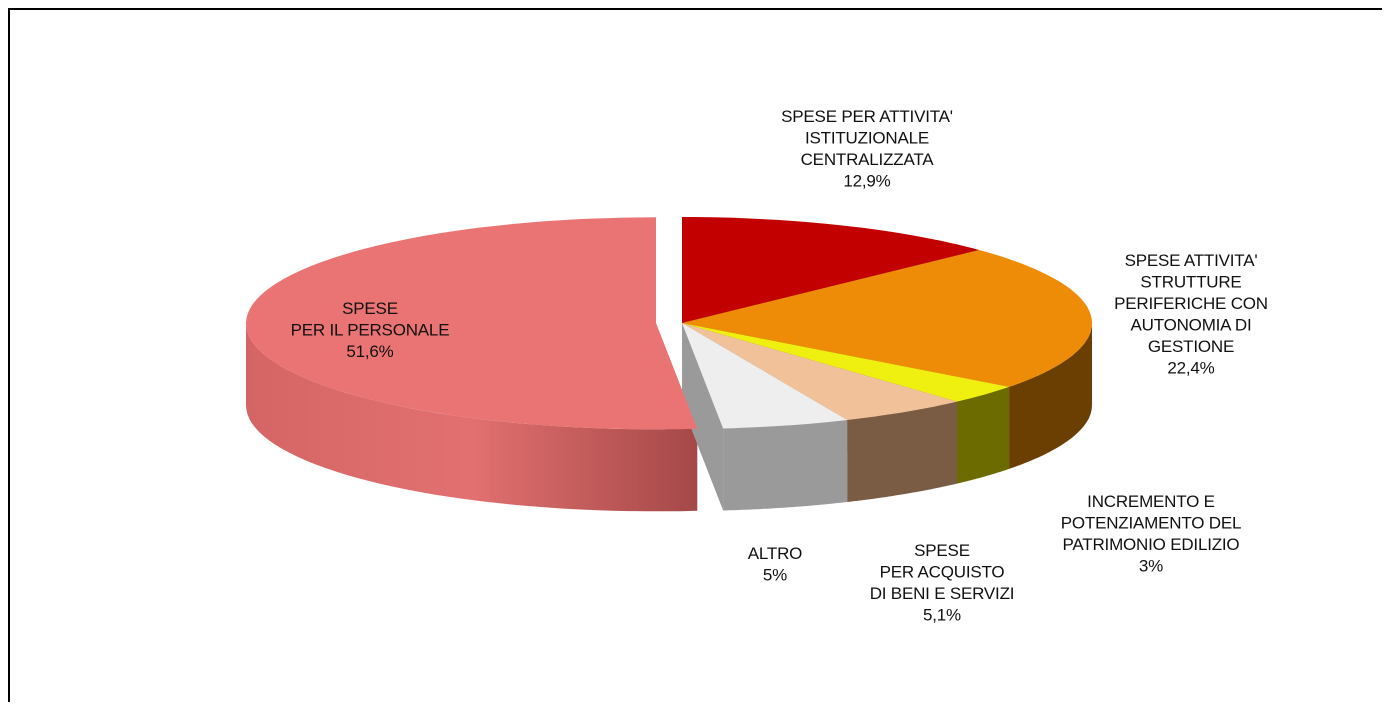  Describe the element at coordinates (831, 270) in the screenshot. I see `slice-0-top` at that location.